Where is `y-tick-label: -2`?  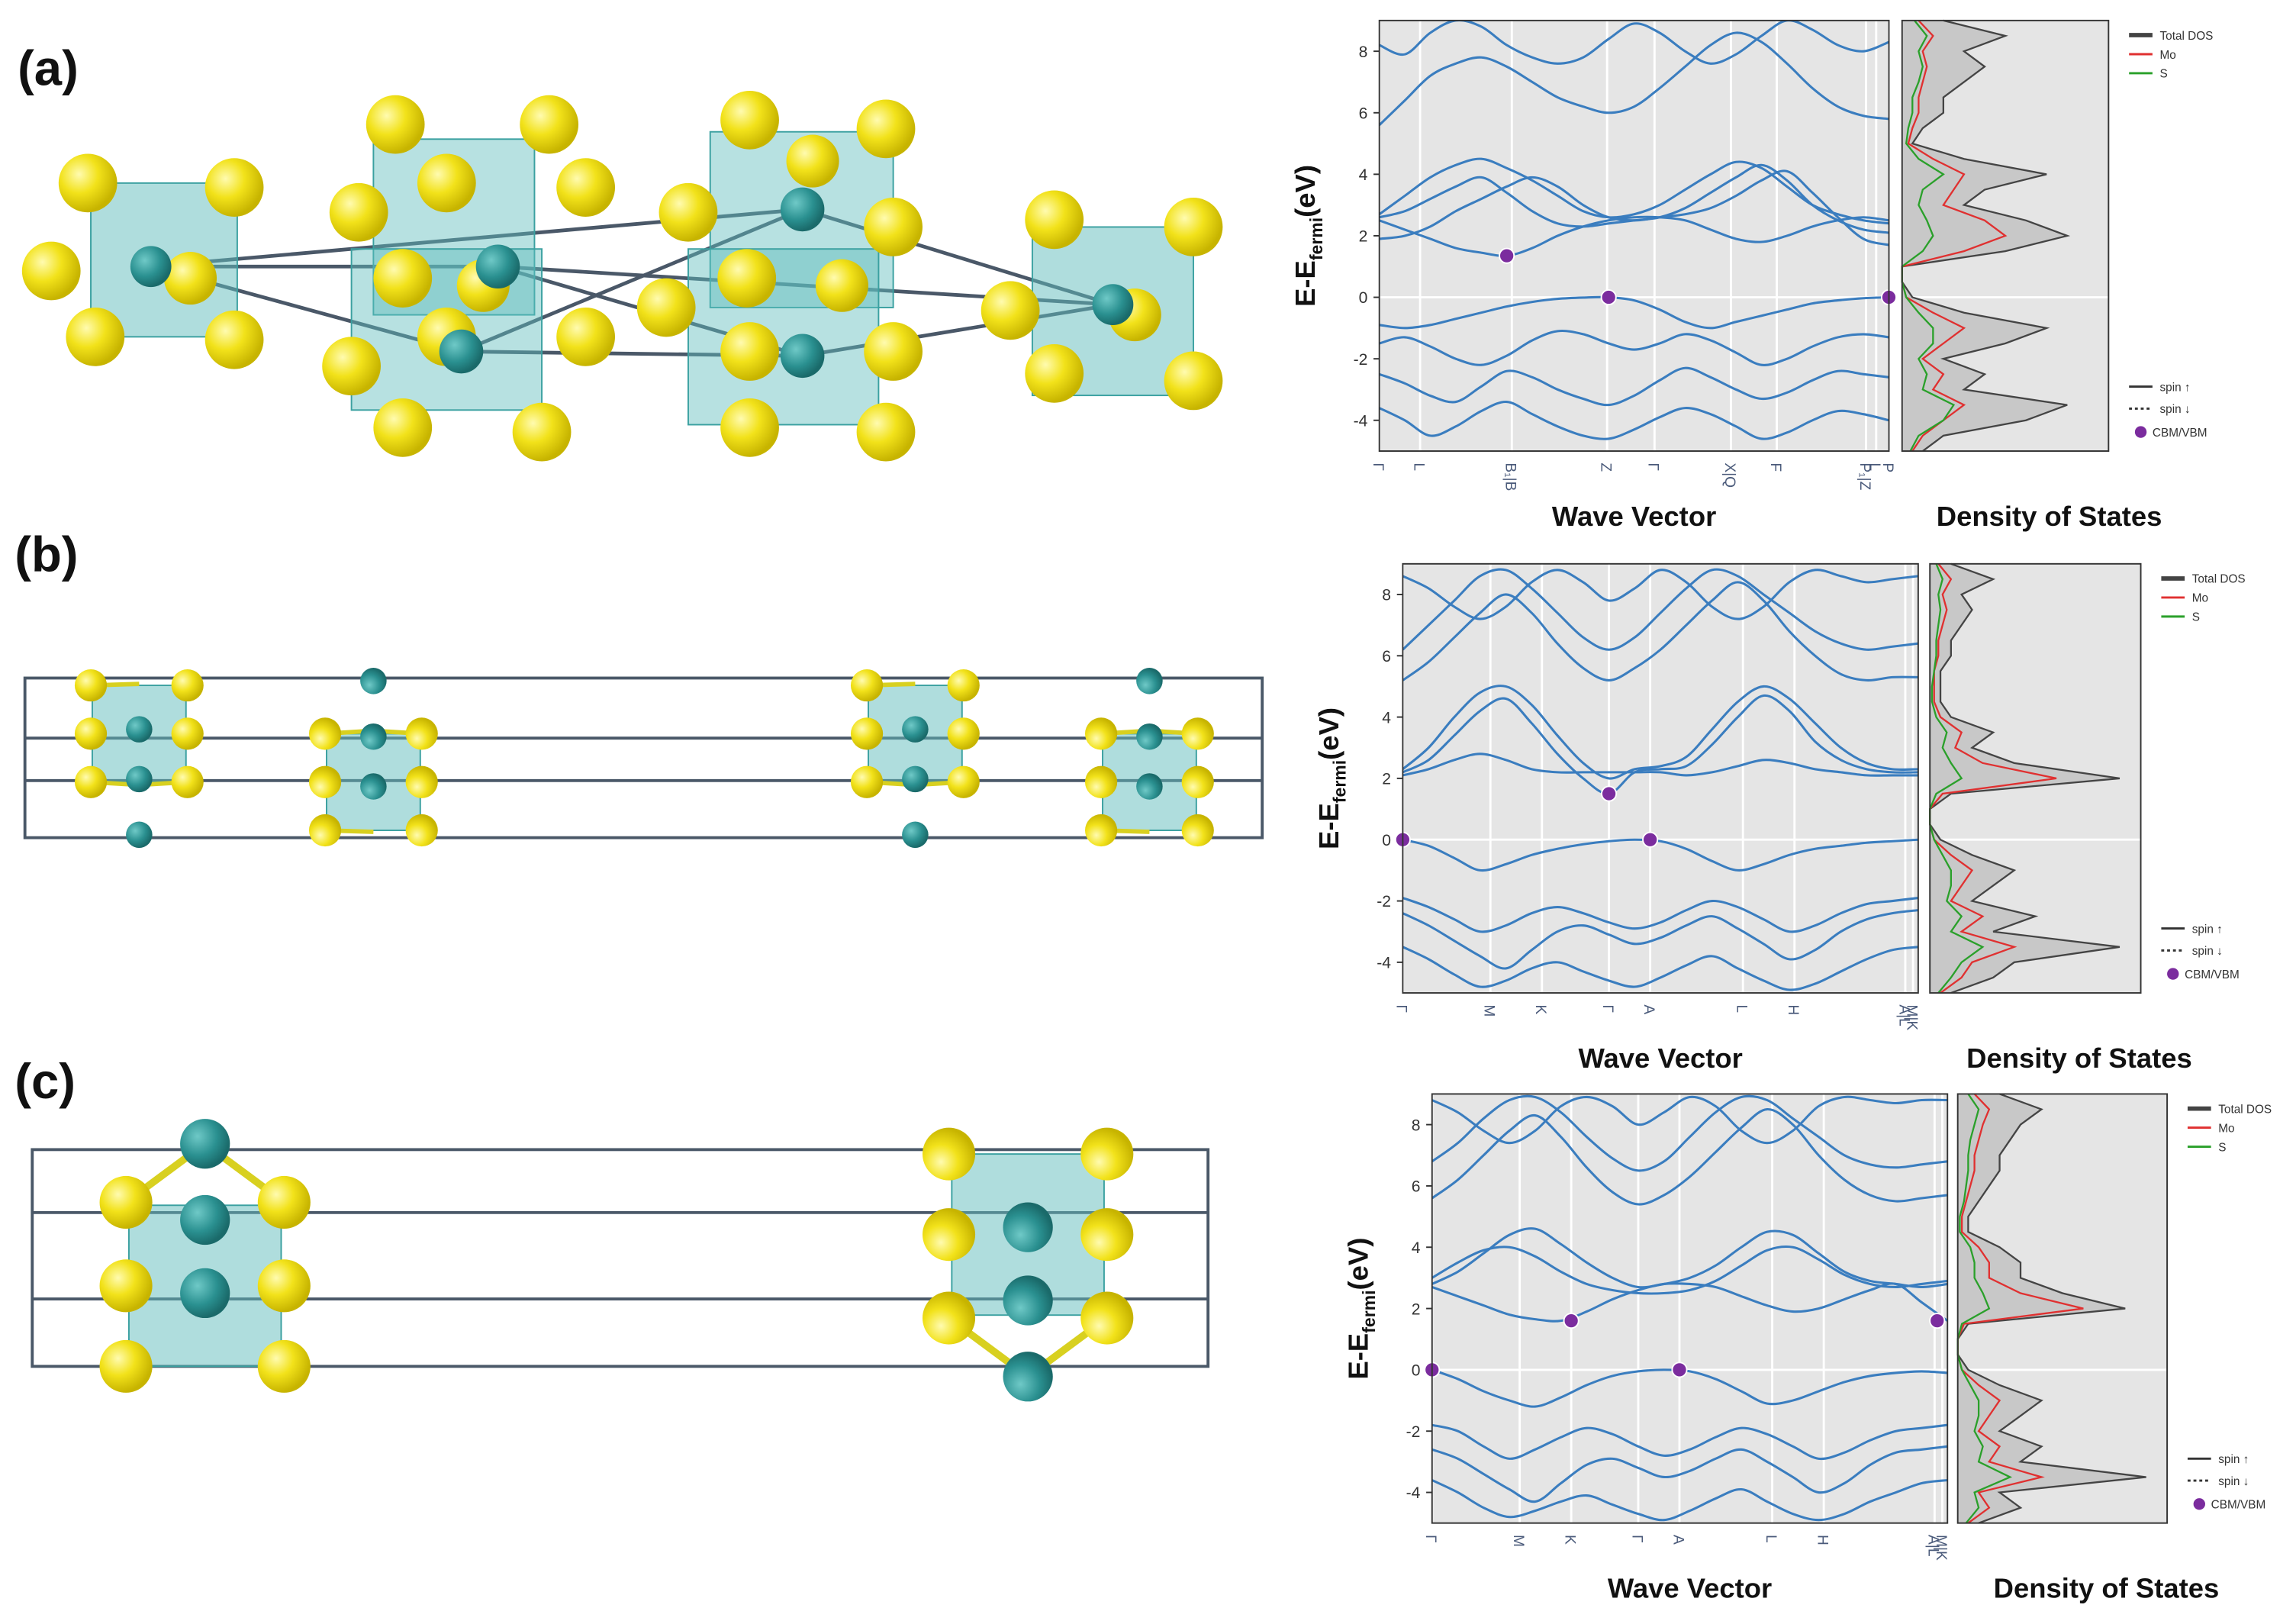
y-tick-label: -2 is located at coordinates (1361, 360).